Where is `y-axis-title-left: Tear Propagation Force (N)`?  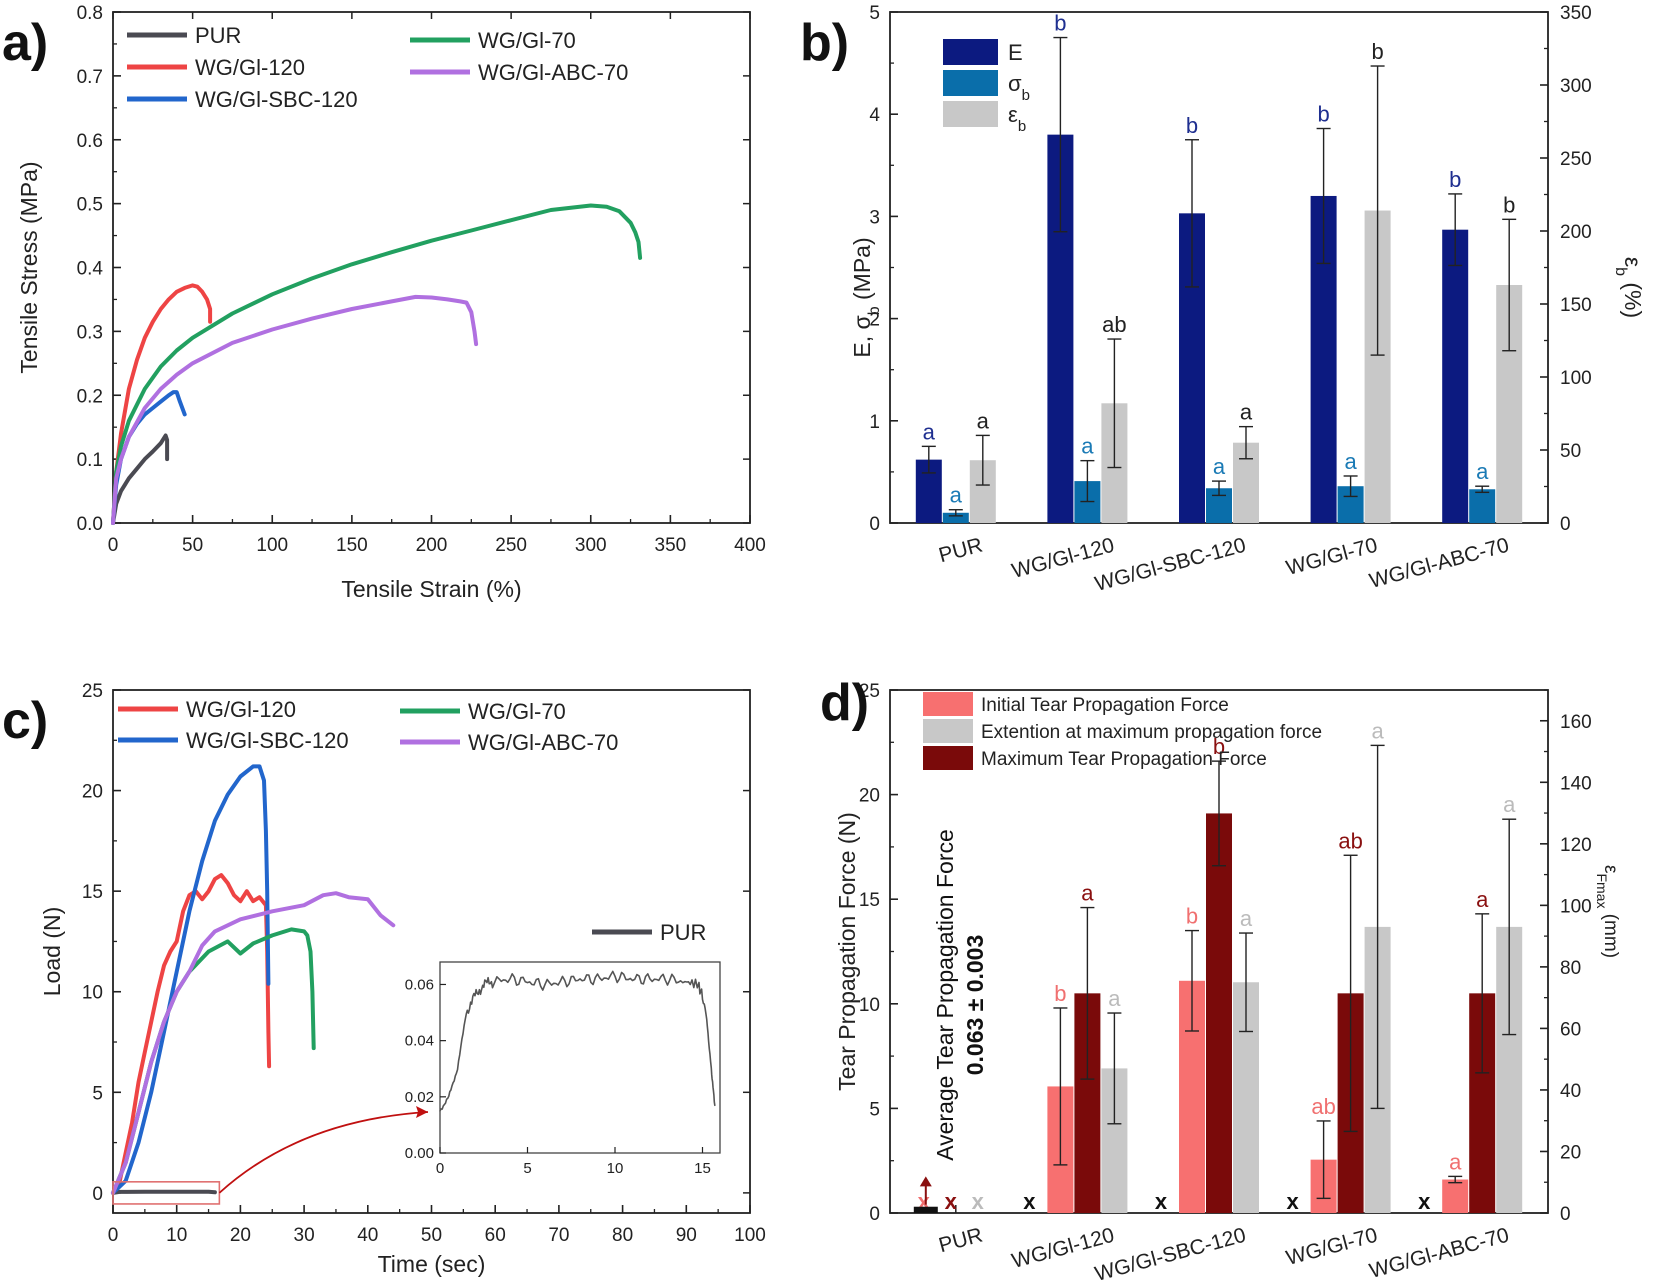 y-axis-title-left: Tear Propagation Force (N) is located at coordinates (847, 951).